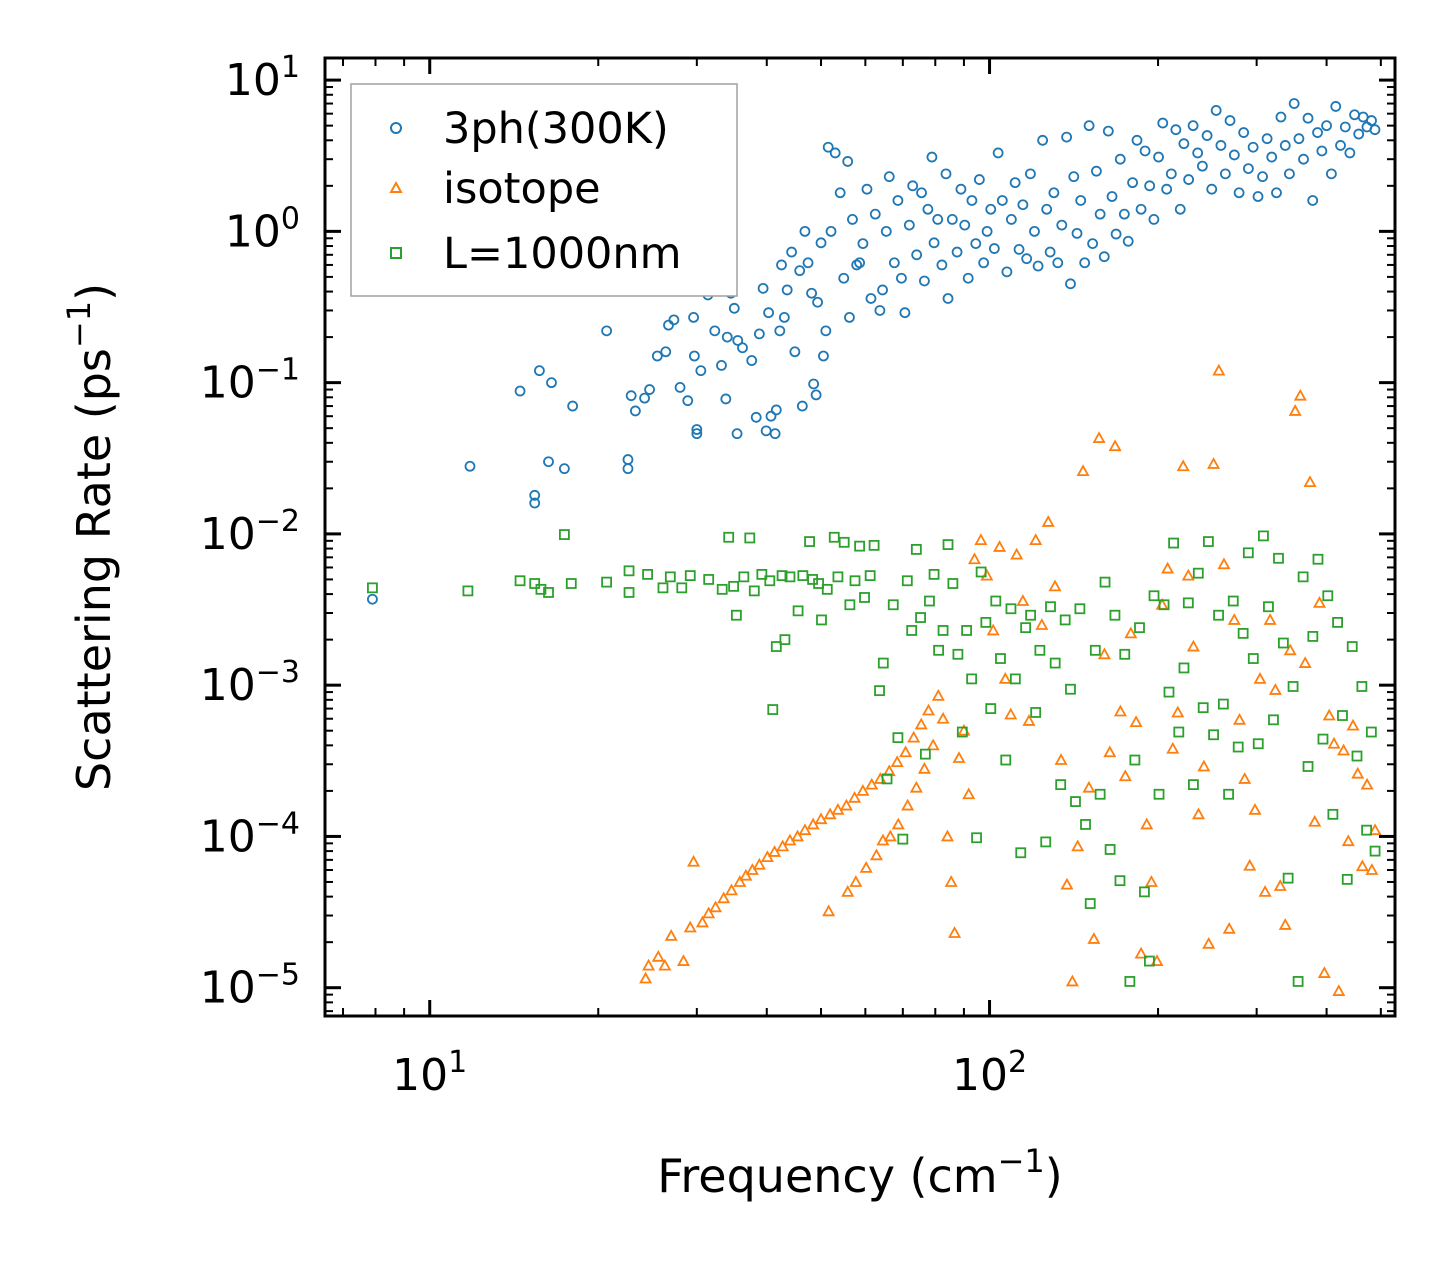  Describe the element at coordinates (250, 683) in the screenshot. I see `y-tick-label: 10⁻³` at that location.